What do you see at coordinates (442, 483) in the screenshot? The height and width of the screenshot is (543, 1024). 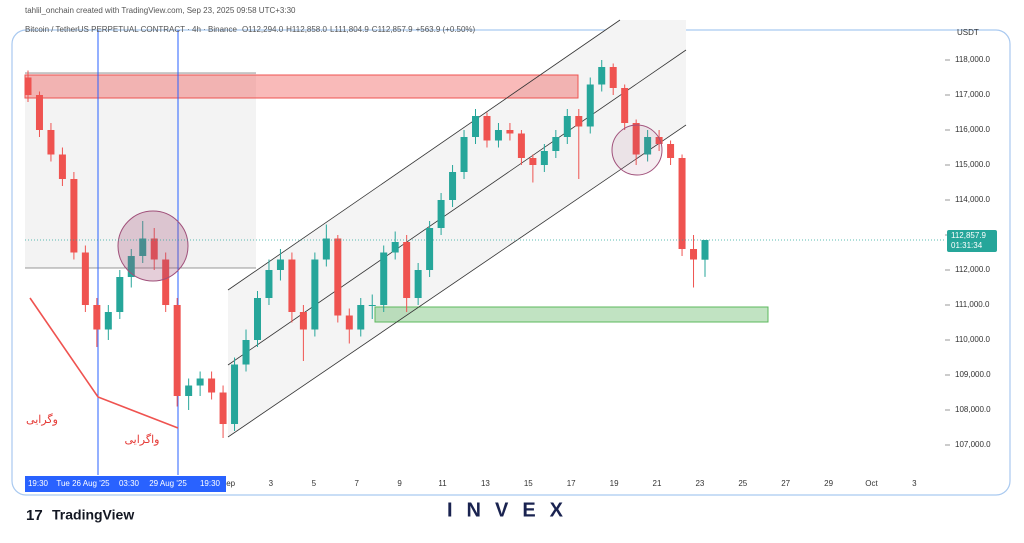 I see `x-tick-label: 11` at bounding box center [442, 483].